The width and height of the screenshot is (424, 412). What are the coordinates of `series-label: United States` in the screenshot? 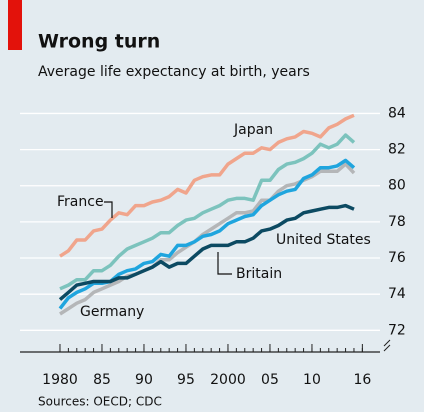 It's located at (323, 240).